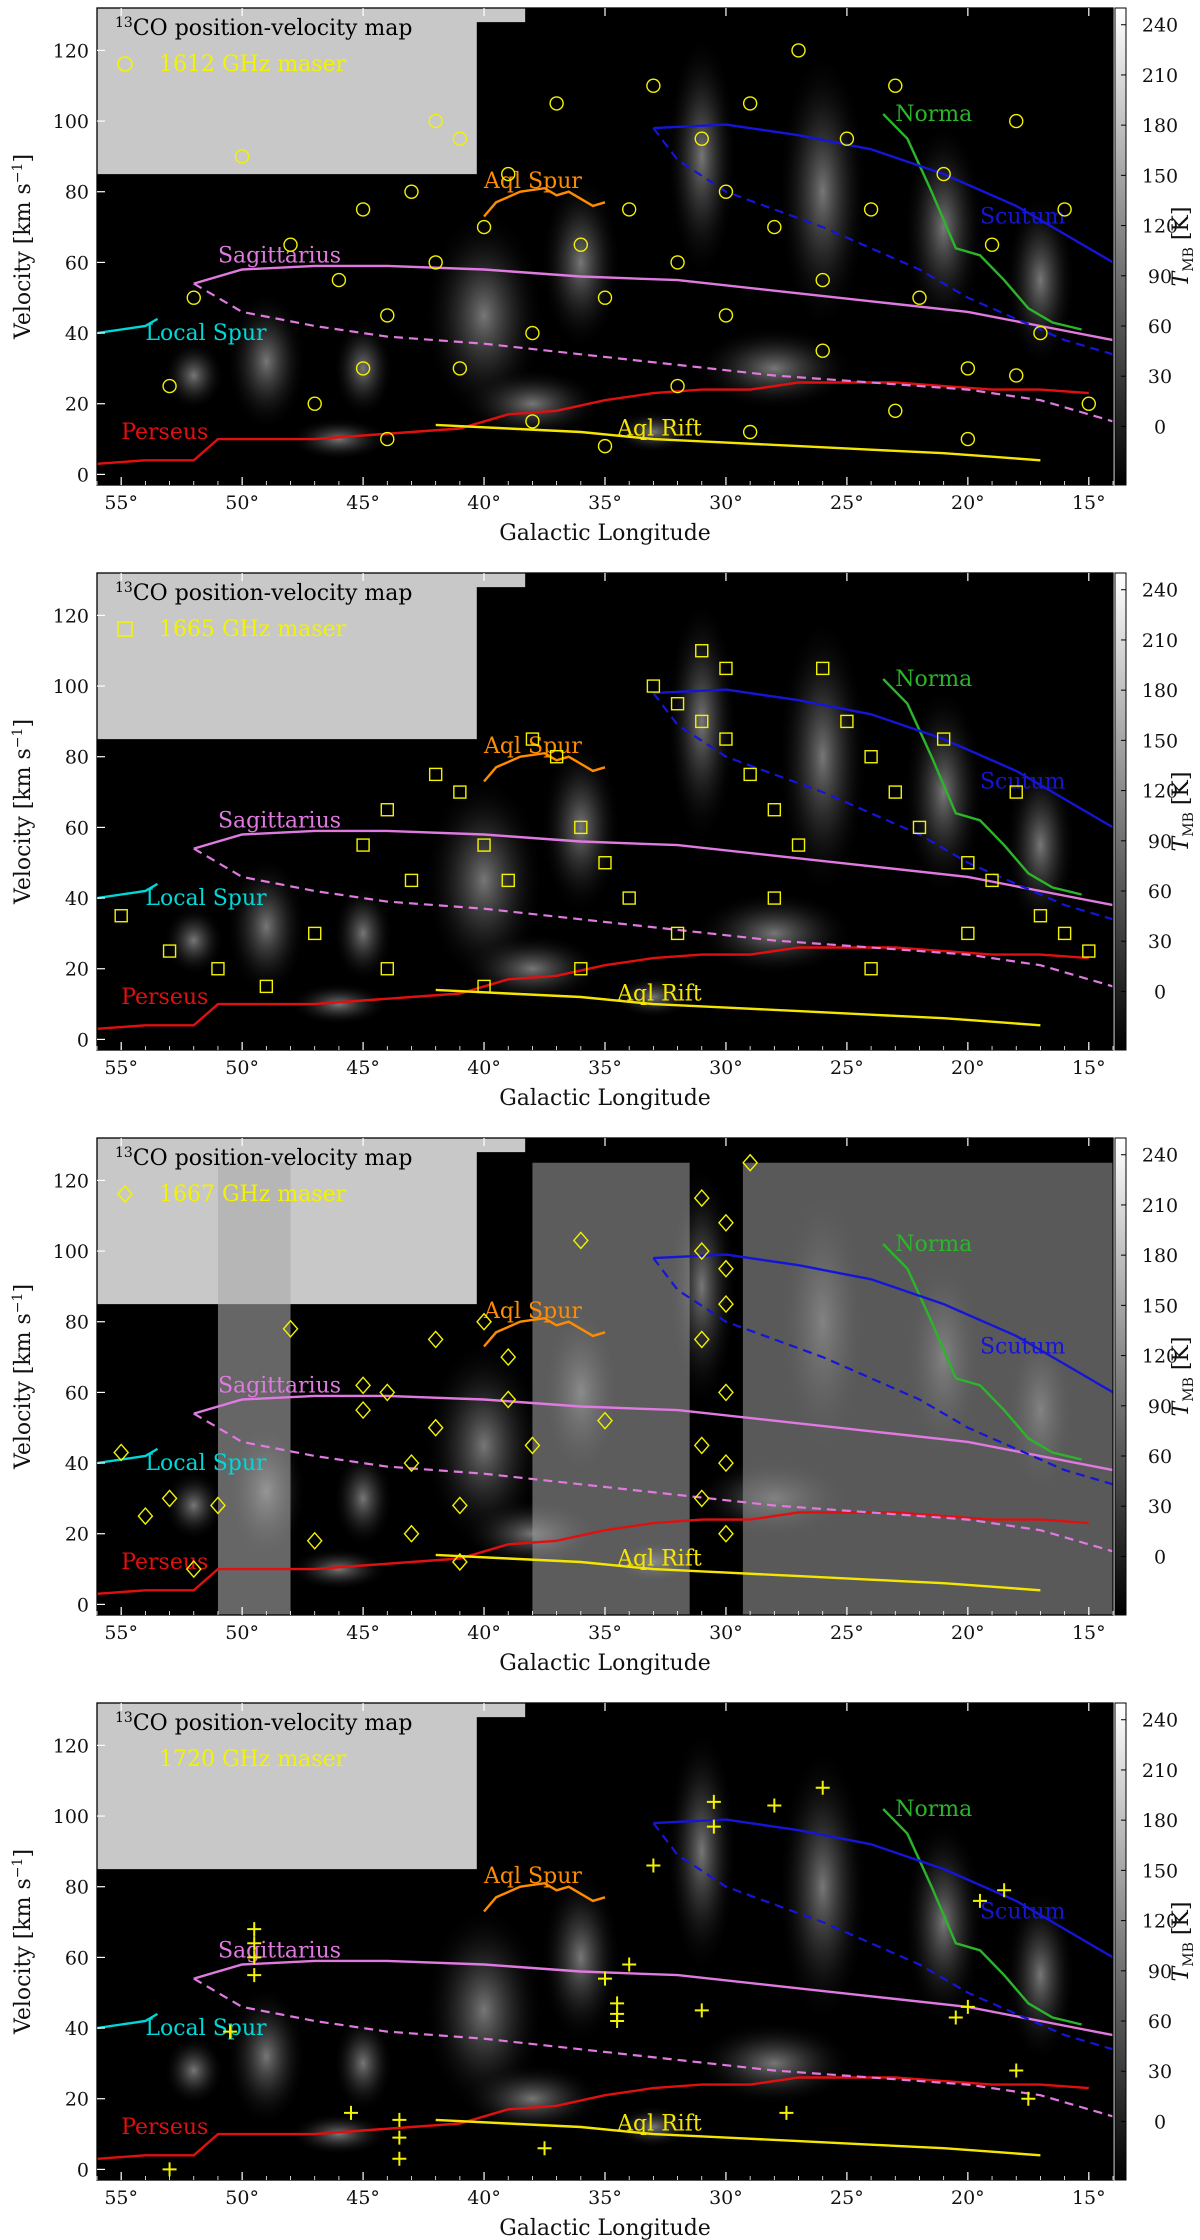  Describe the element at coordinates (164, 997) in the screenshot. I see `arm-label-perseus: Perseus` at that location.